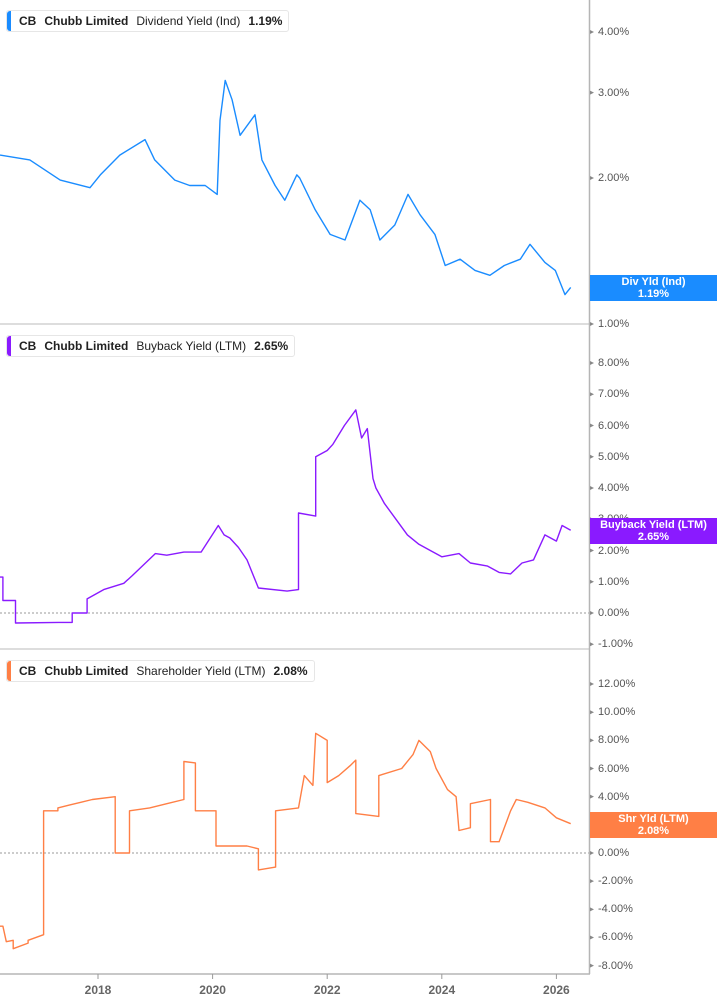  What do you see at coordinates (653, 282) in the screenshot?
I see `tag-label: Div Yld (Ind)` at bounding box center [653, 282].